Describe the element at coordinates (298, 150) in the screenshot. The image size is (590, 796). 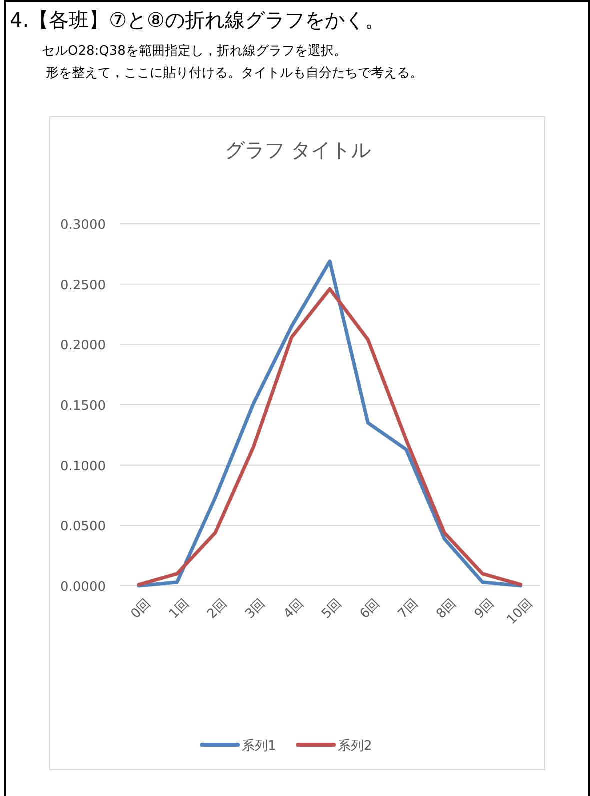
I see `chart-title: グラフ タイトル` at that location.